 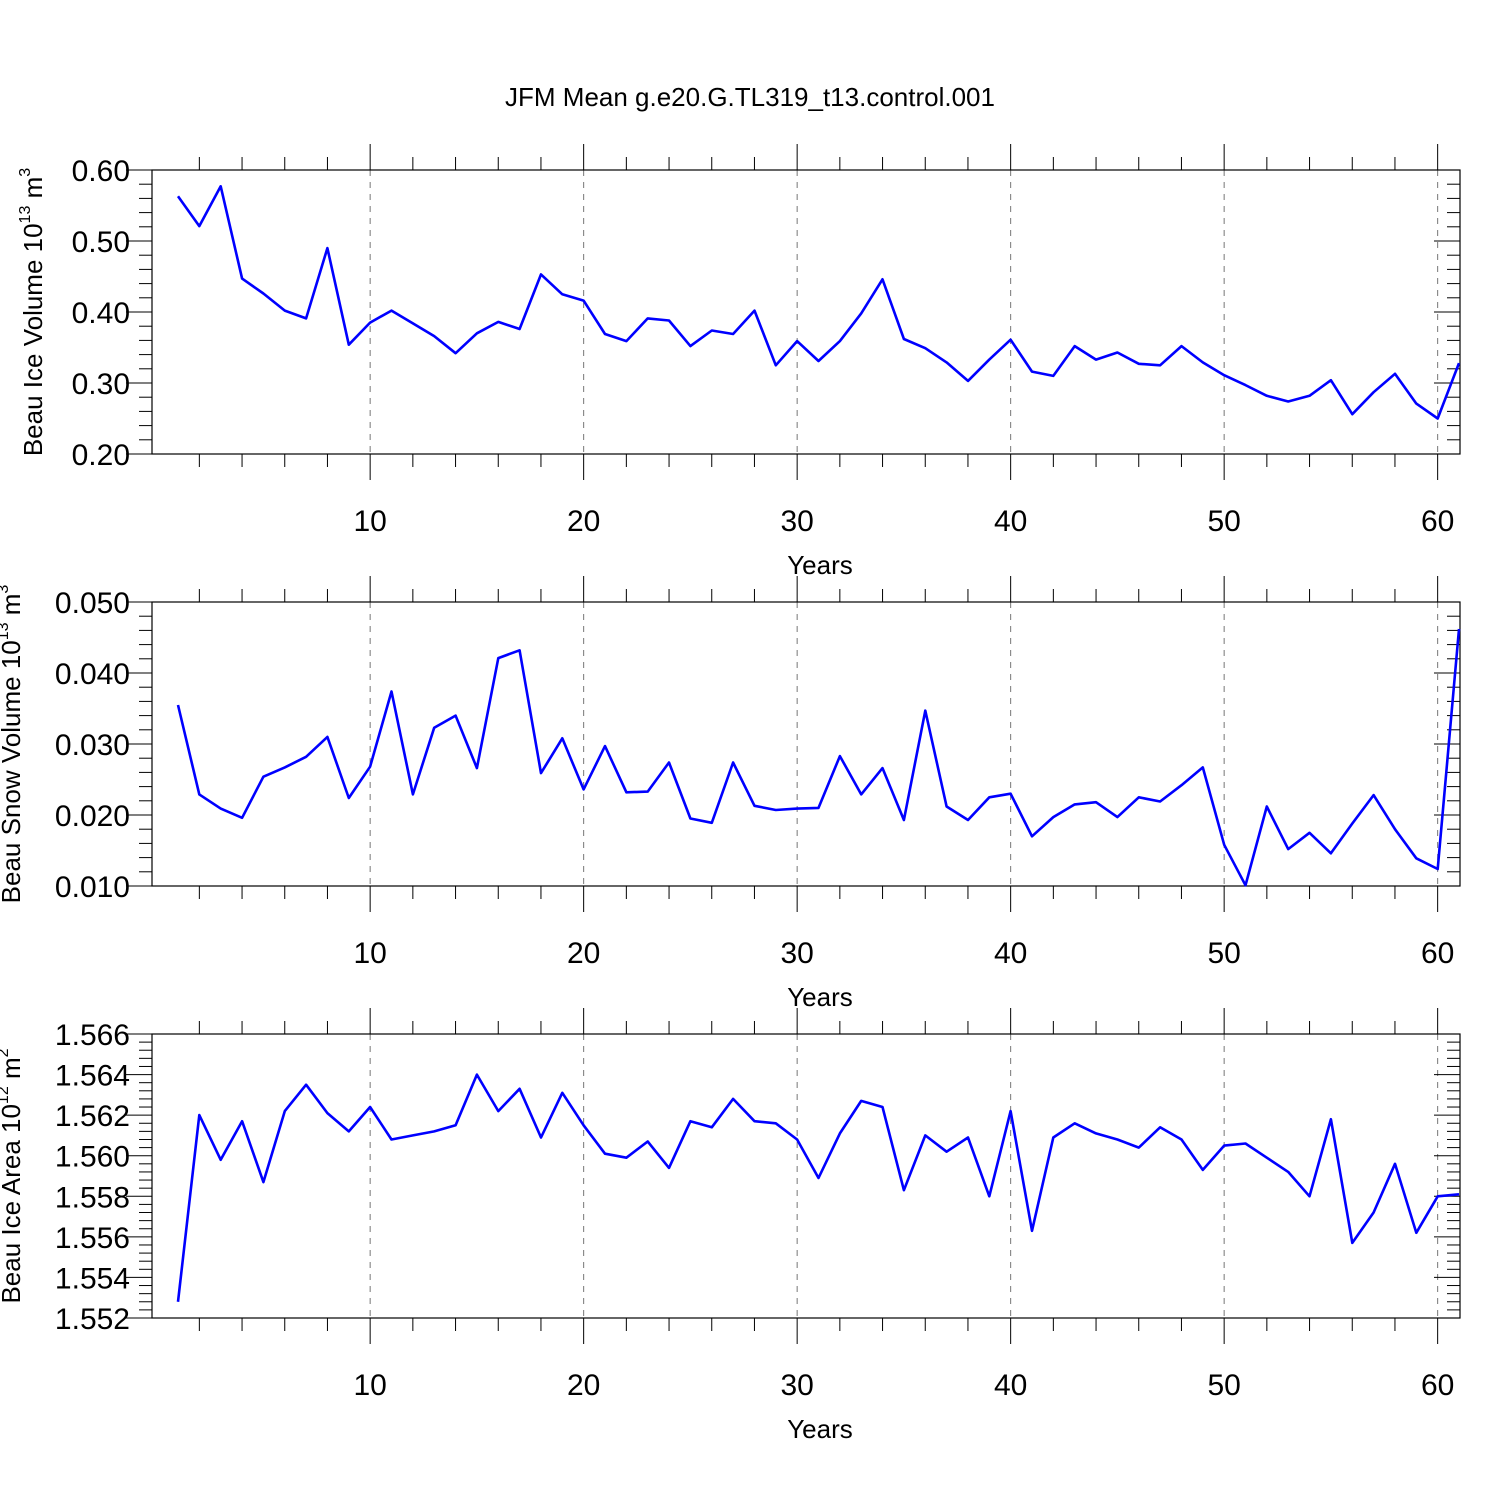 What do you see at coordinates (818, 1187) in the screenshot?
I see `ice-area-series-line` at bounding box center [818, 1187].